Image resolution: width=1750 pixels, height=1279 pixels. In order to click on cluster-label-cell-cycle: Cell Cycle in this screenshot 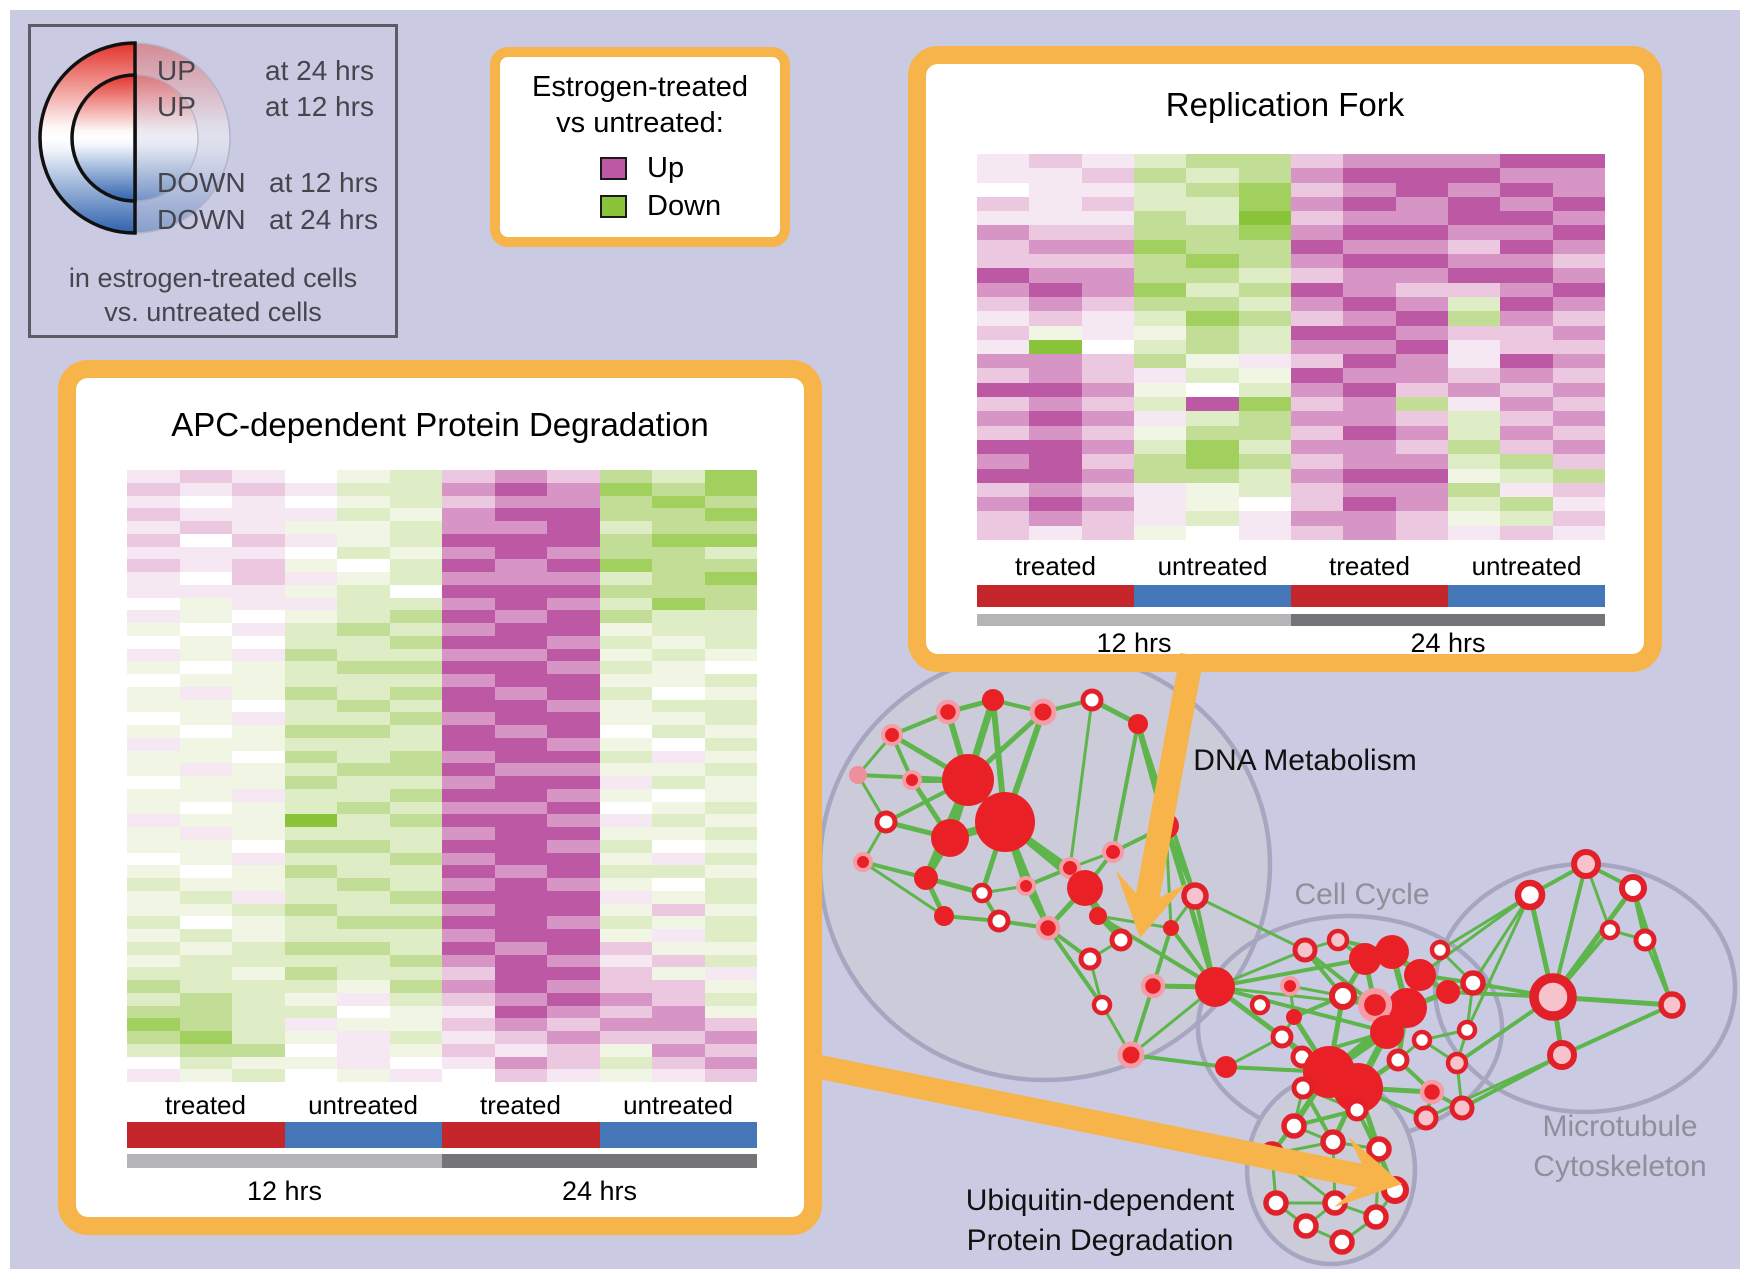, I will do `click(1362, 894)`.